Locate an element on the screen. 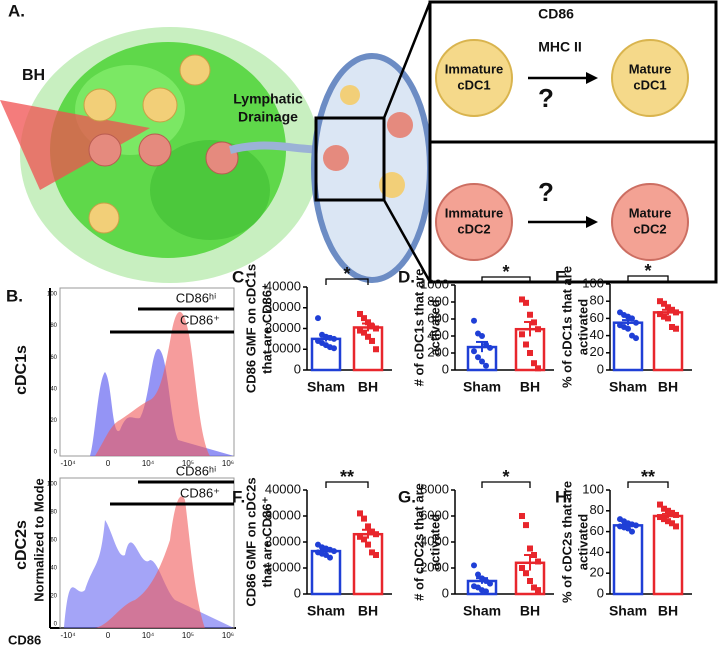 The image size is (720, 649). label: ? is located at coordinates (546, 192).